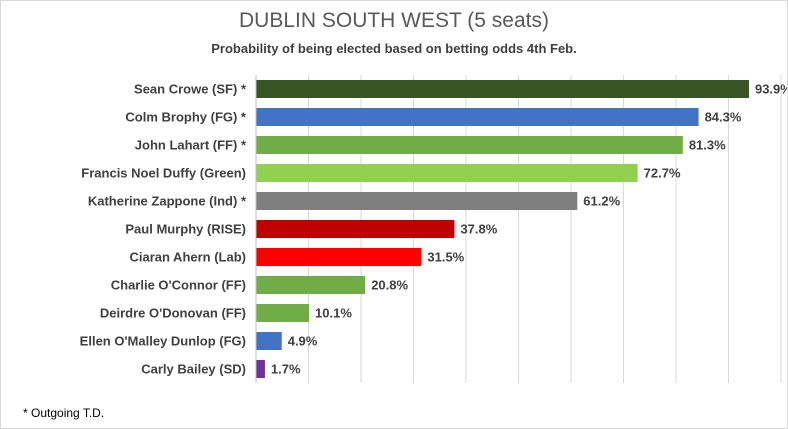 The height and width of the screenshot is (429, 788). What do you see at coordinates (186, 117) in the screenshot?
I see `category-label: Colm Brophy (FG) *` at bounding box center [186, 117].